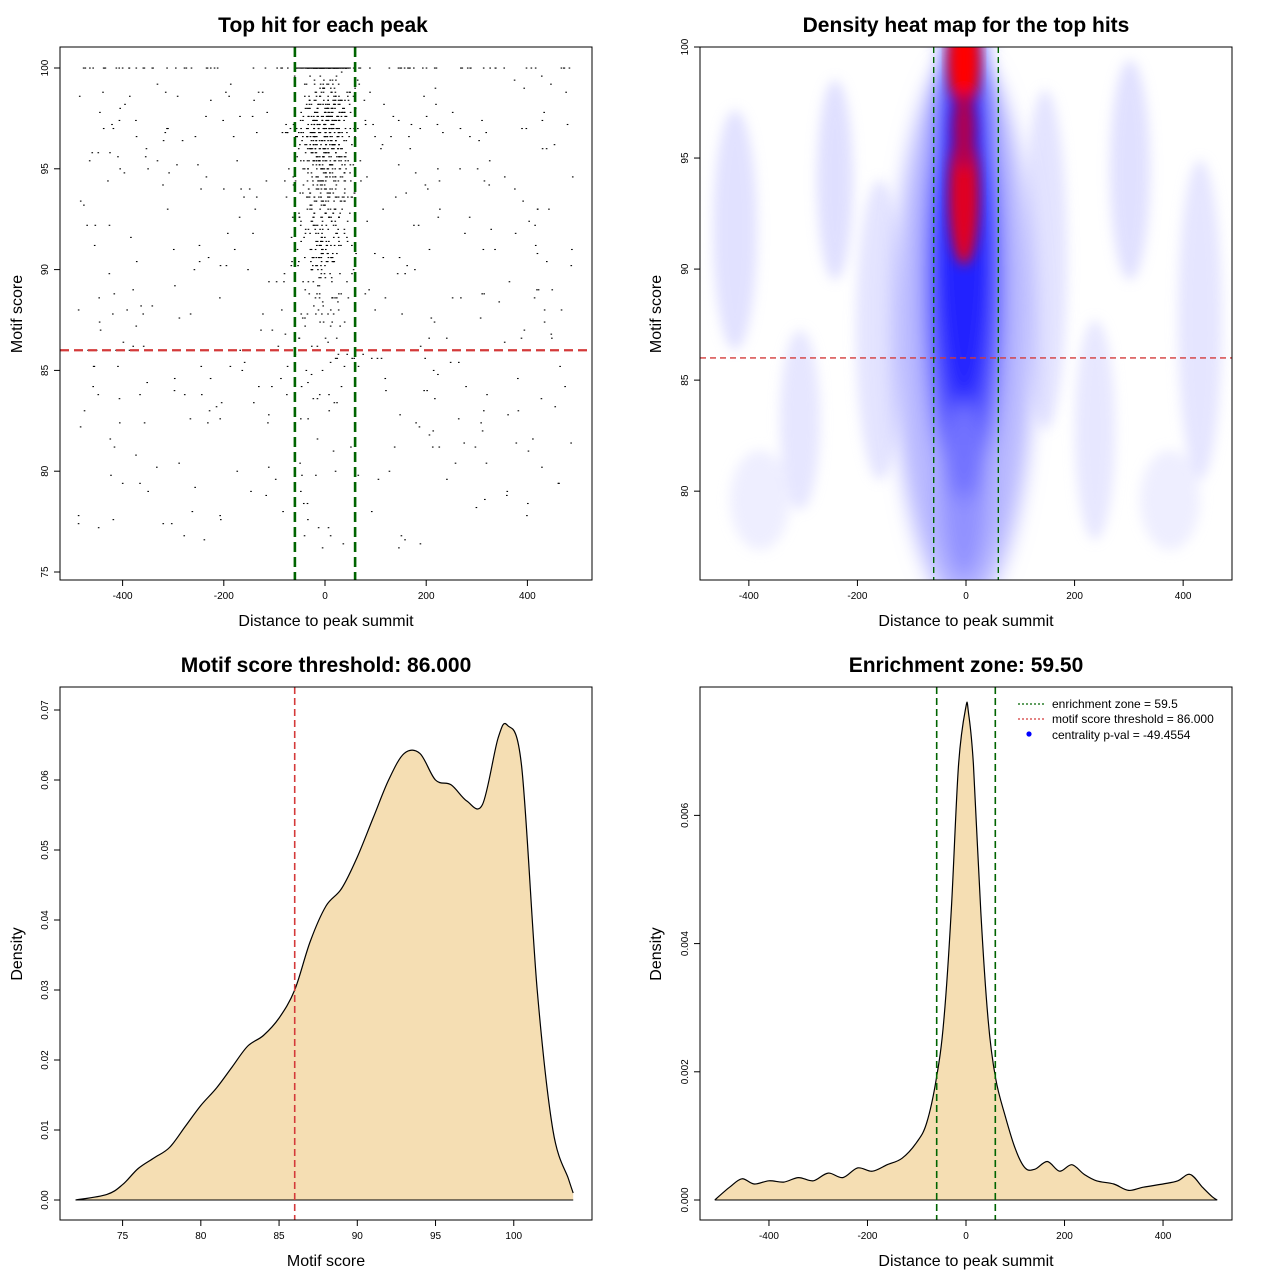 This screenshot has width=1280, height=1280. What do you see at coordinates (45, 920) in the screenshot?
I see `y-tick-label: 0.04` at bounding box center [45, 920].